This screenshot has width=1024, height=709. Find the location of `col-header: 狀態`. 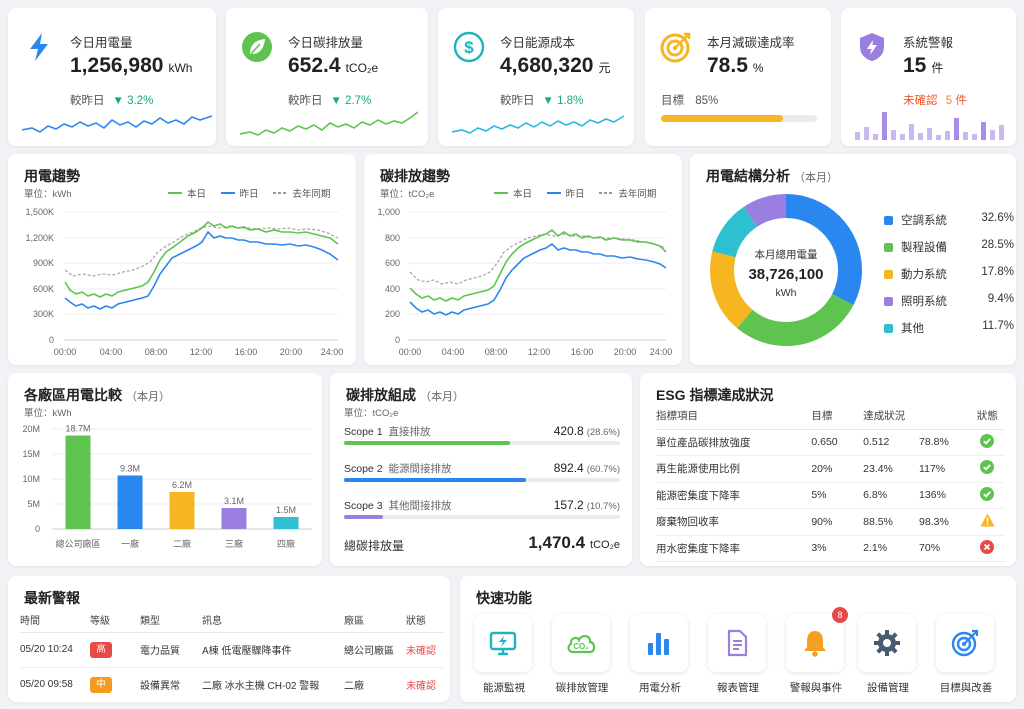

col-header: 狀態 is located at coordinates (987, 416).